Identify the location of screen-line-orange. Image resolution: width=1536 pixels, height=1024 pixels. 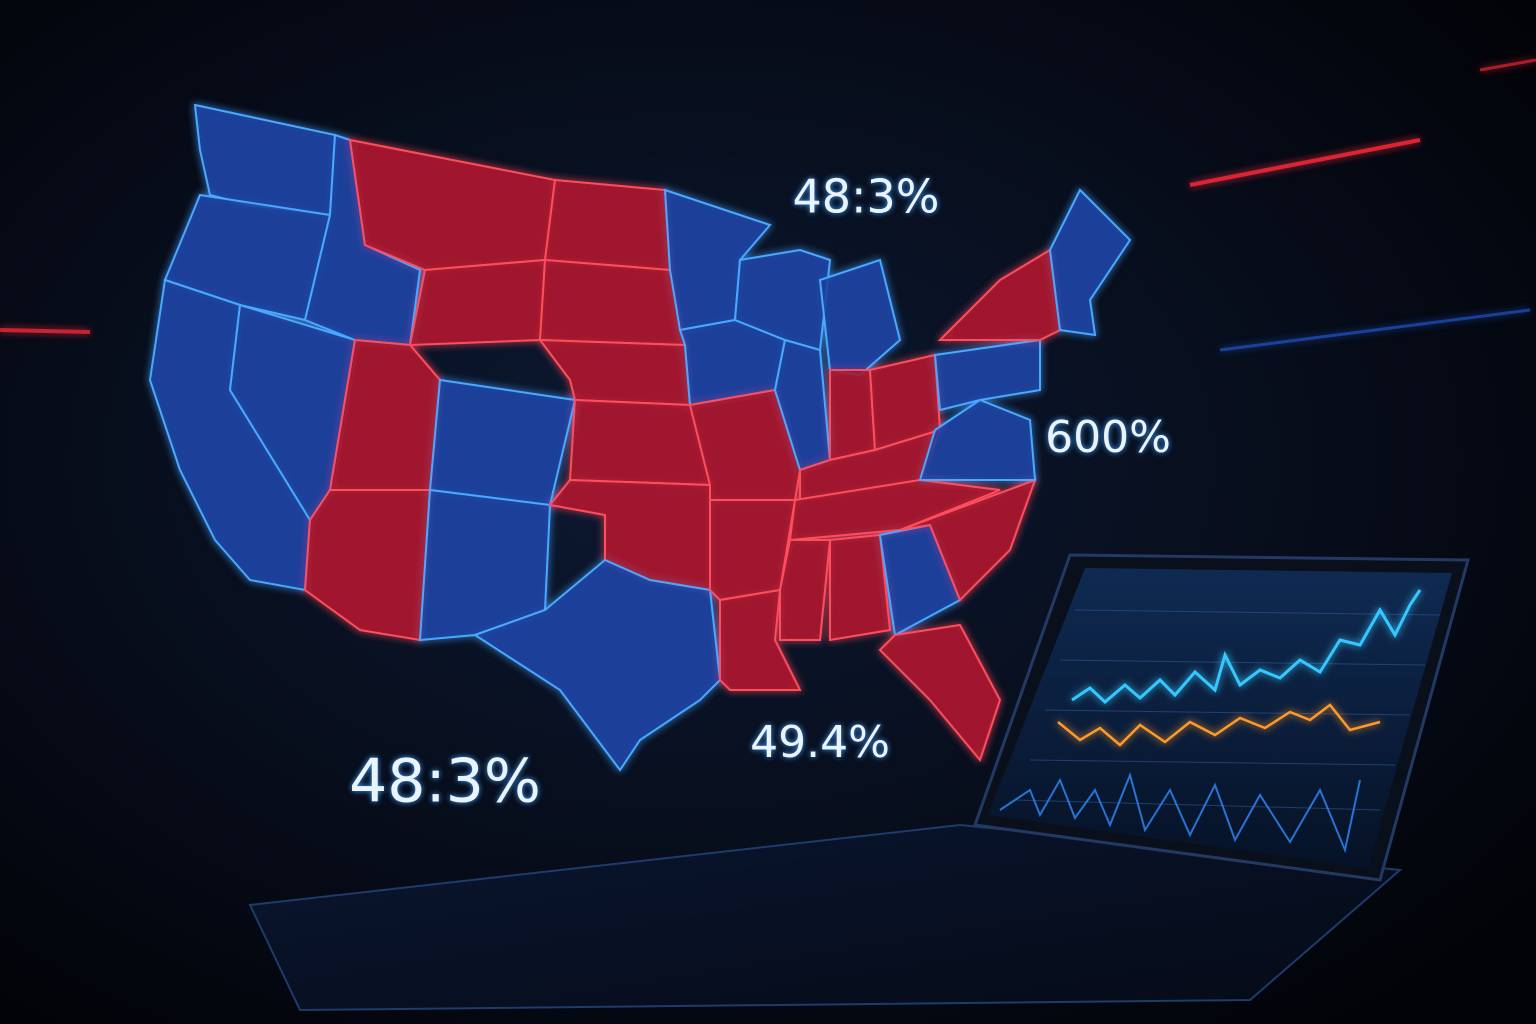
(1219, 725).